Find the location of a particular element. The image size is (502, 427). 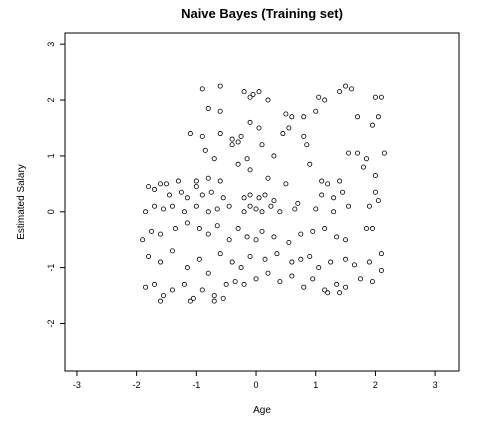

x-tick-label: 0 is located at coordinates (256, 385).